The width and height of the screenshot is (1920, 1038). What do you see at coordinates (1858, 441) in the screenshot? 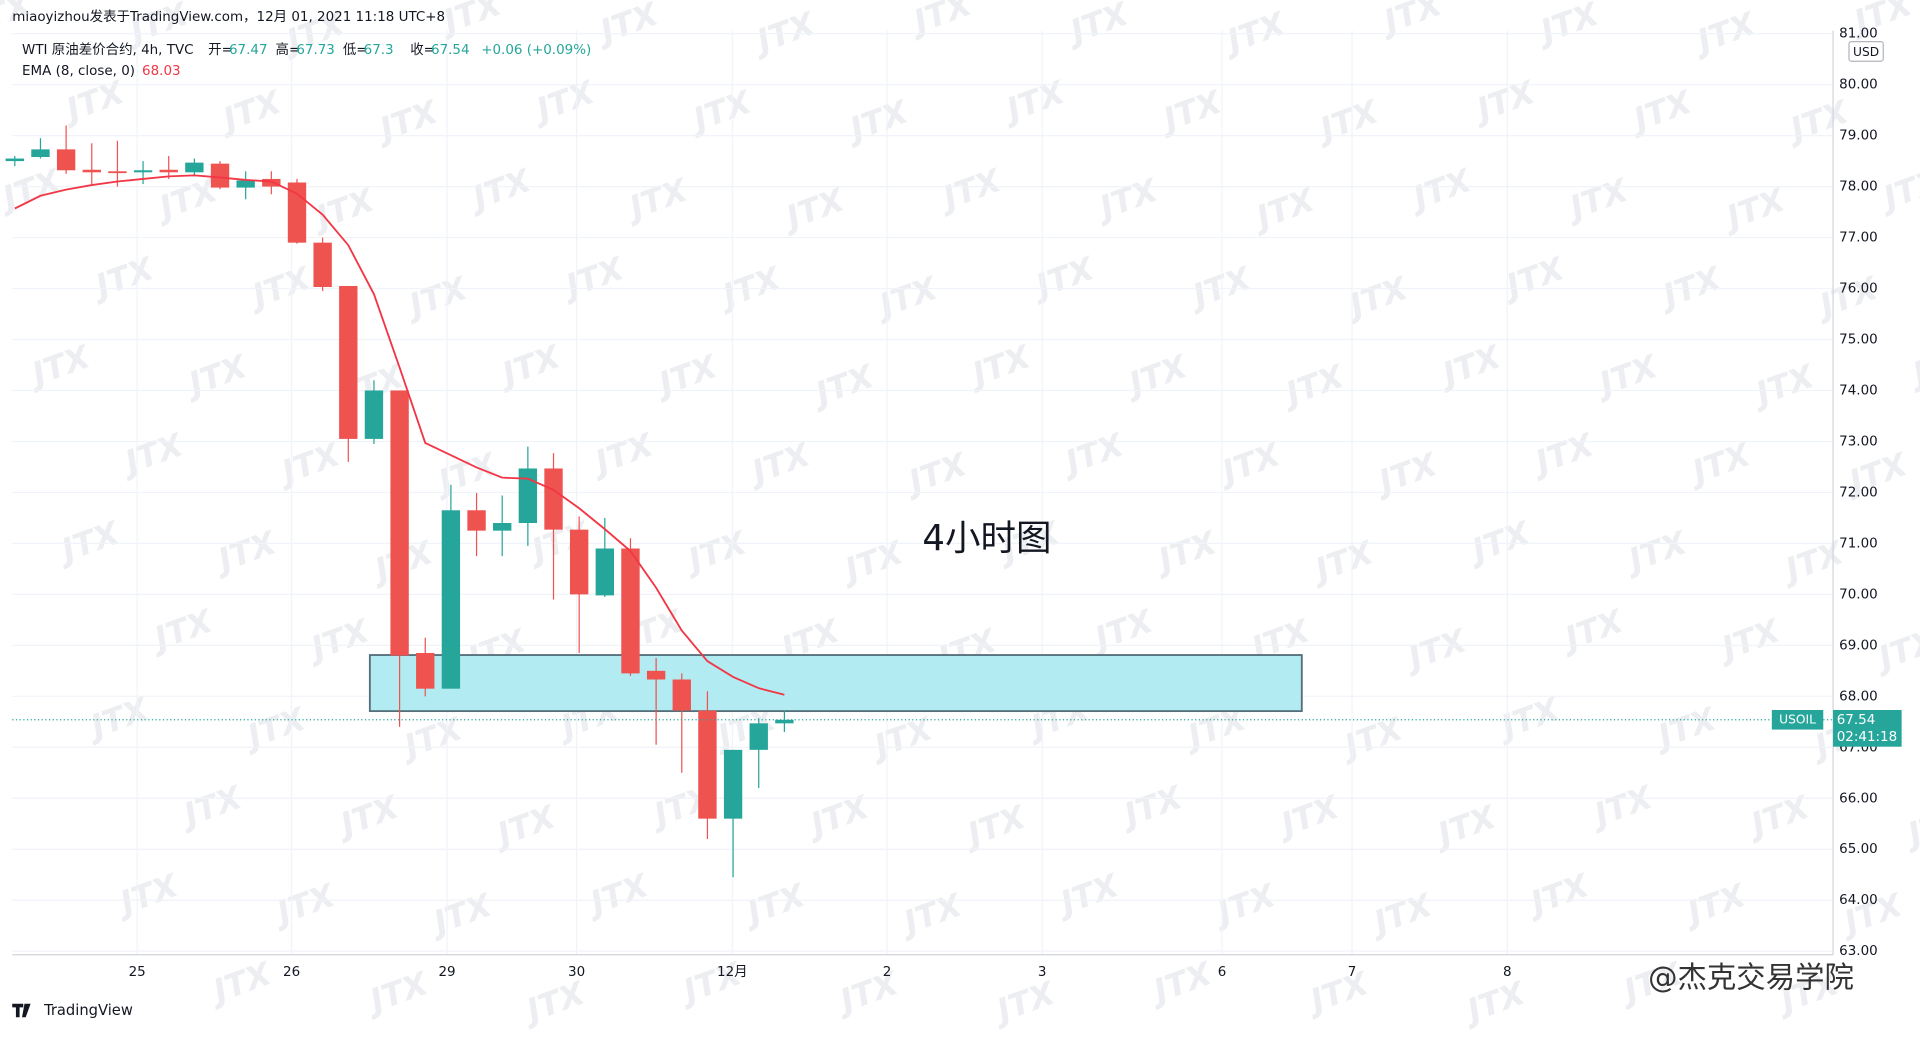
I see `y-tick-label: 73.00` at bounding box center [1858, 441].